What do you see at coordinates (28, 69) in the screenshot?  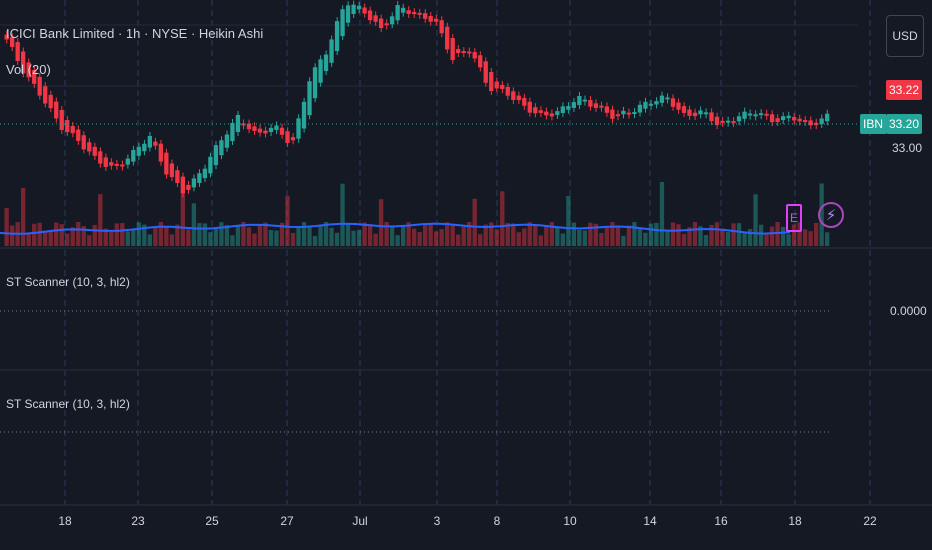 I see `volume-label: Vol (20)` at bounding box center [28, 69].